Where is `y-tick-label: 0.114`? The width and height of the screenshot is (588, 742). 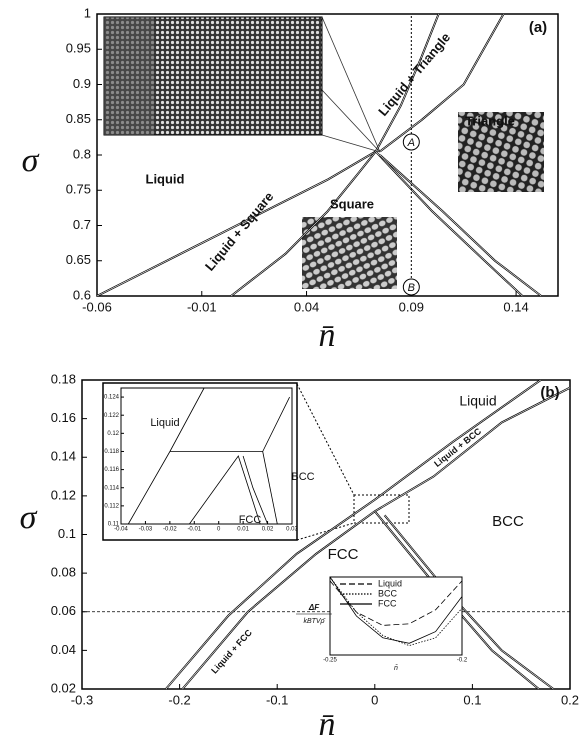
y-tick-label: 0.114 is located at coordinates (111, 488).